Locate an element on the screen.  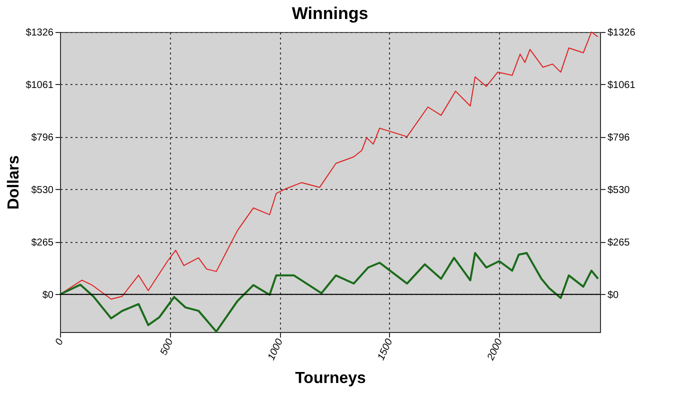
y-tick-label: $265 is located at coordinates (42, 242).